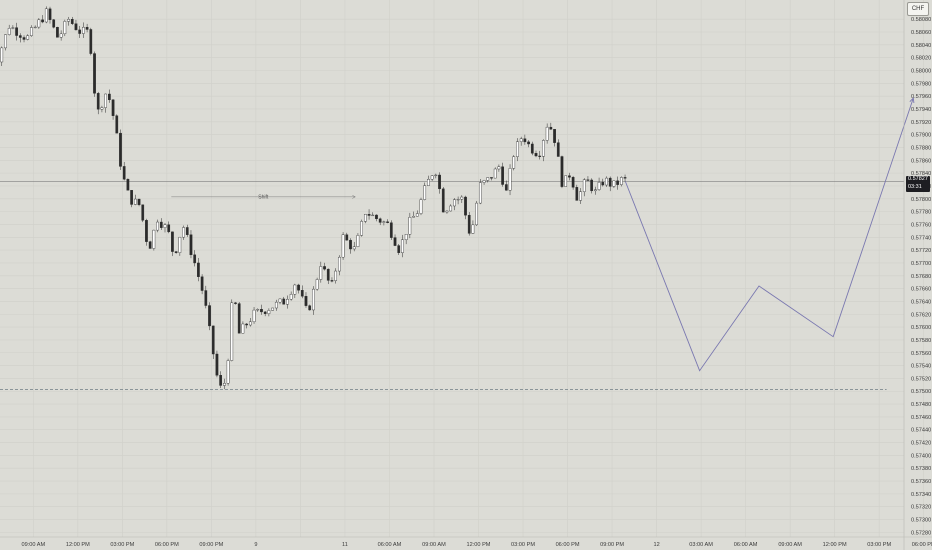  I want to click on y-tick-label: 0.58000, so click(921, 71).